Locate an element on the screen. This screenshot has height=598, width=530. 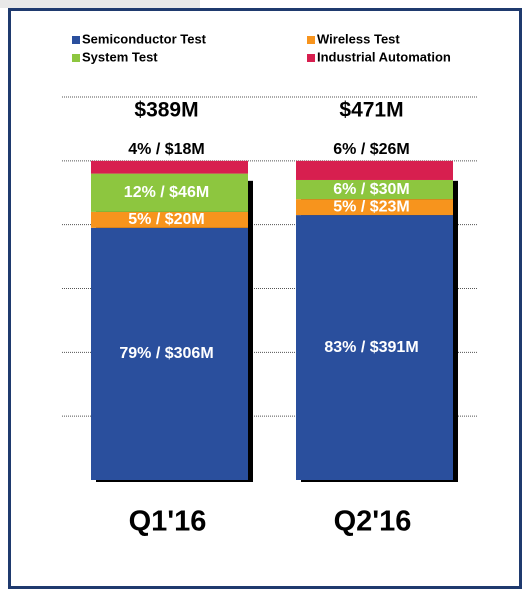
data-label: 5% / $23M is located at coordinates (371, 206).